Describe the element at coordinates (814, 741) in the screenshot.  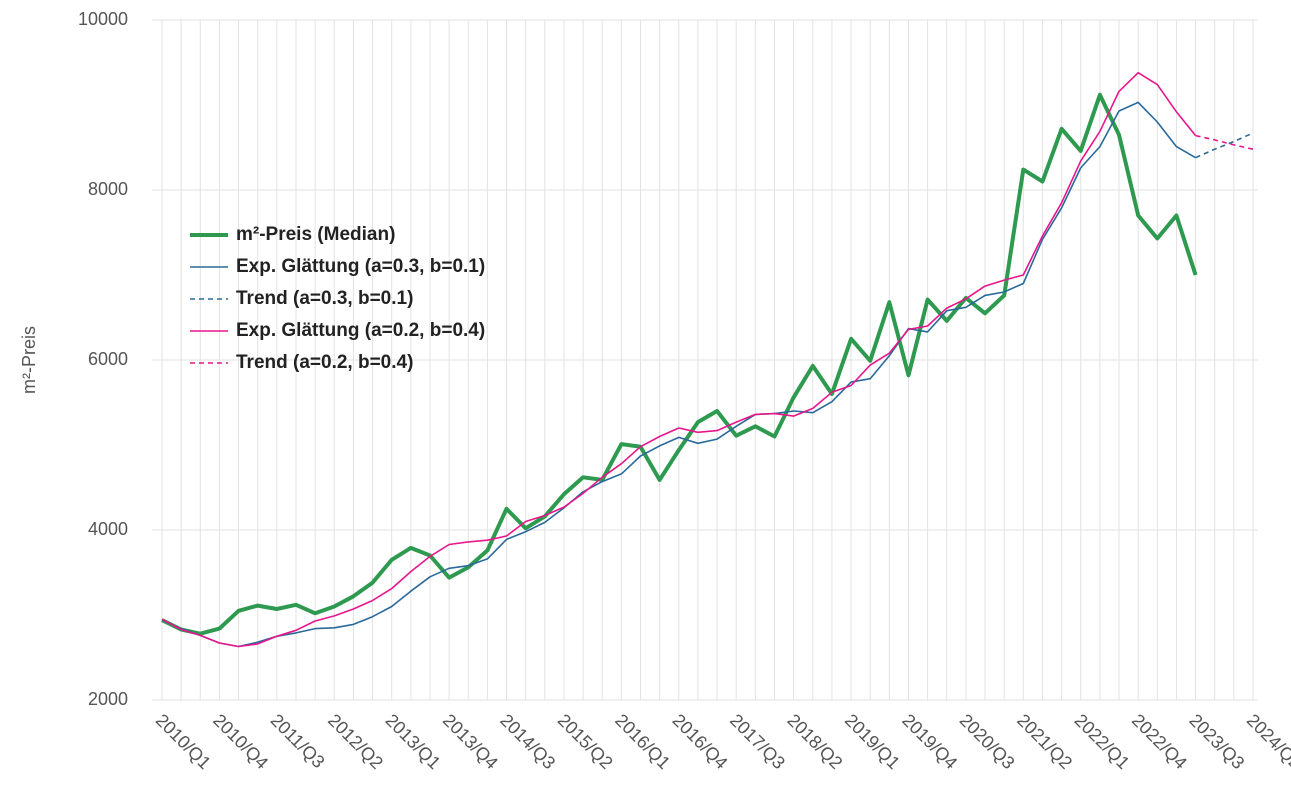
I see `x-tick-label: 2018/Q2` at that location.